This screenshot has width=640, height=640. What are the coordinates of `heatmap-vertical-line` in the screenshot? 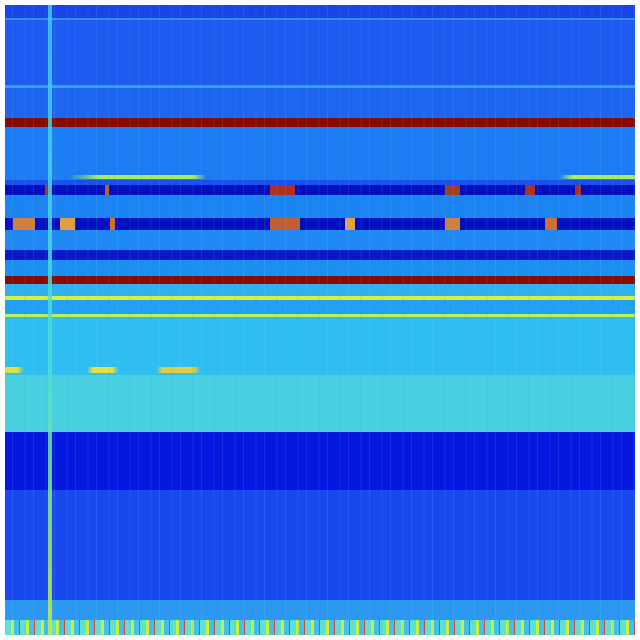 It's located at (50, 320).